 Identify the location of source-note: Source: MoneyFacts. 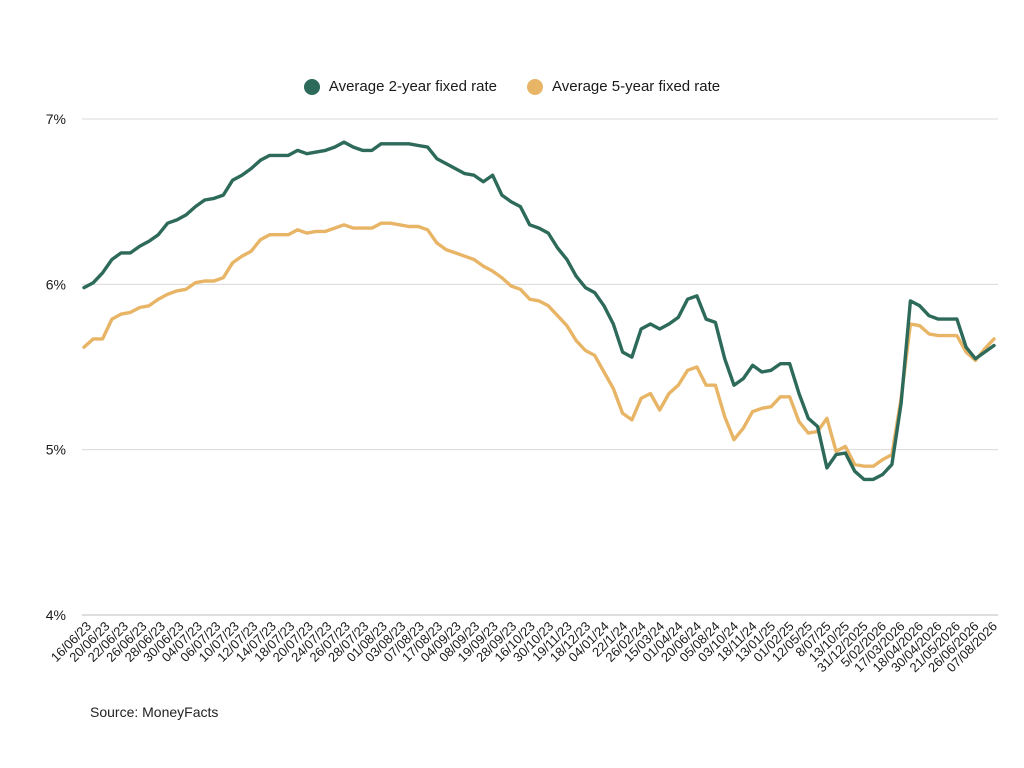
(154, 712).